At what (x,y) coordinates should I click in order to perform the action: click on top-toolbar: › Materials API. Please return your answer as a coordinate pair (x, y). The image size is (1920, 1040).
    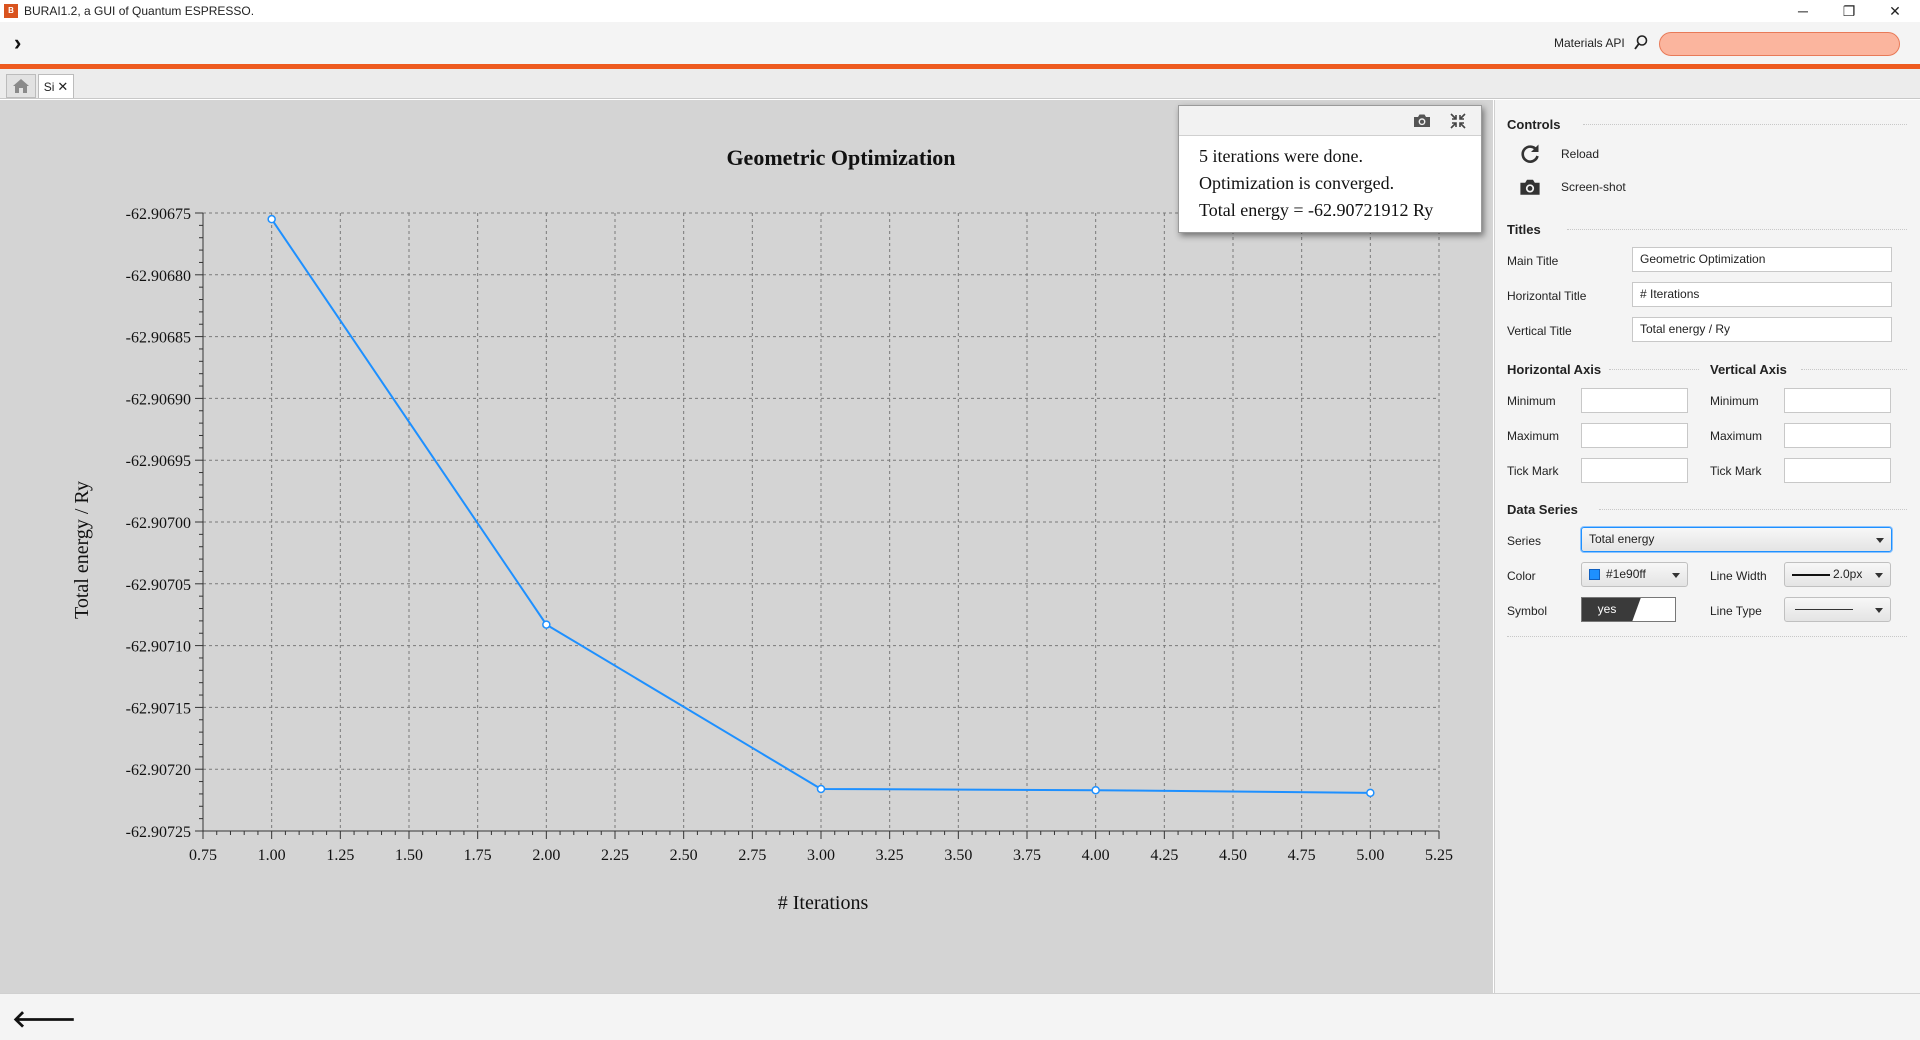
    Looking at the image, I should click on (960, 43).